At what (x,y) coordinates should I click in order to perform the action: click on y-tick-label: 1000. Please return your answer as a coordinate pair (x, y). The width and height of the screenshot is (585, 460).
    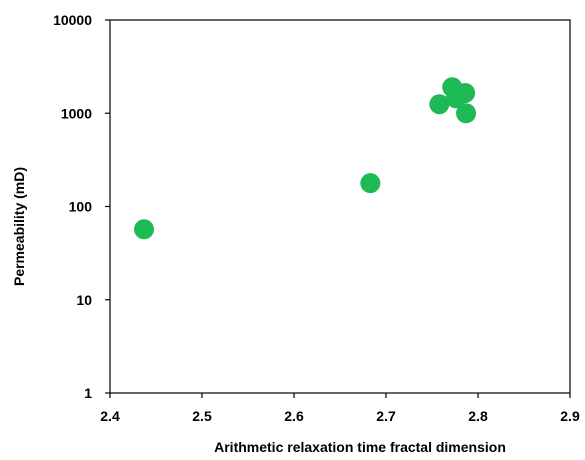
    Looking at the image, I should click on (76, 113).